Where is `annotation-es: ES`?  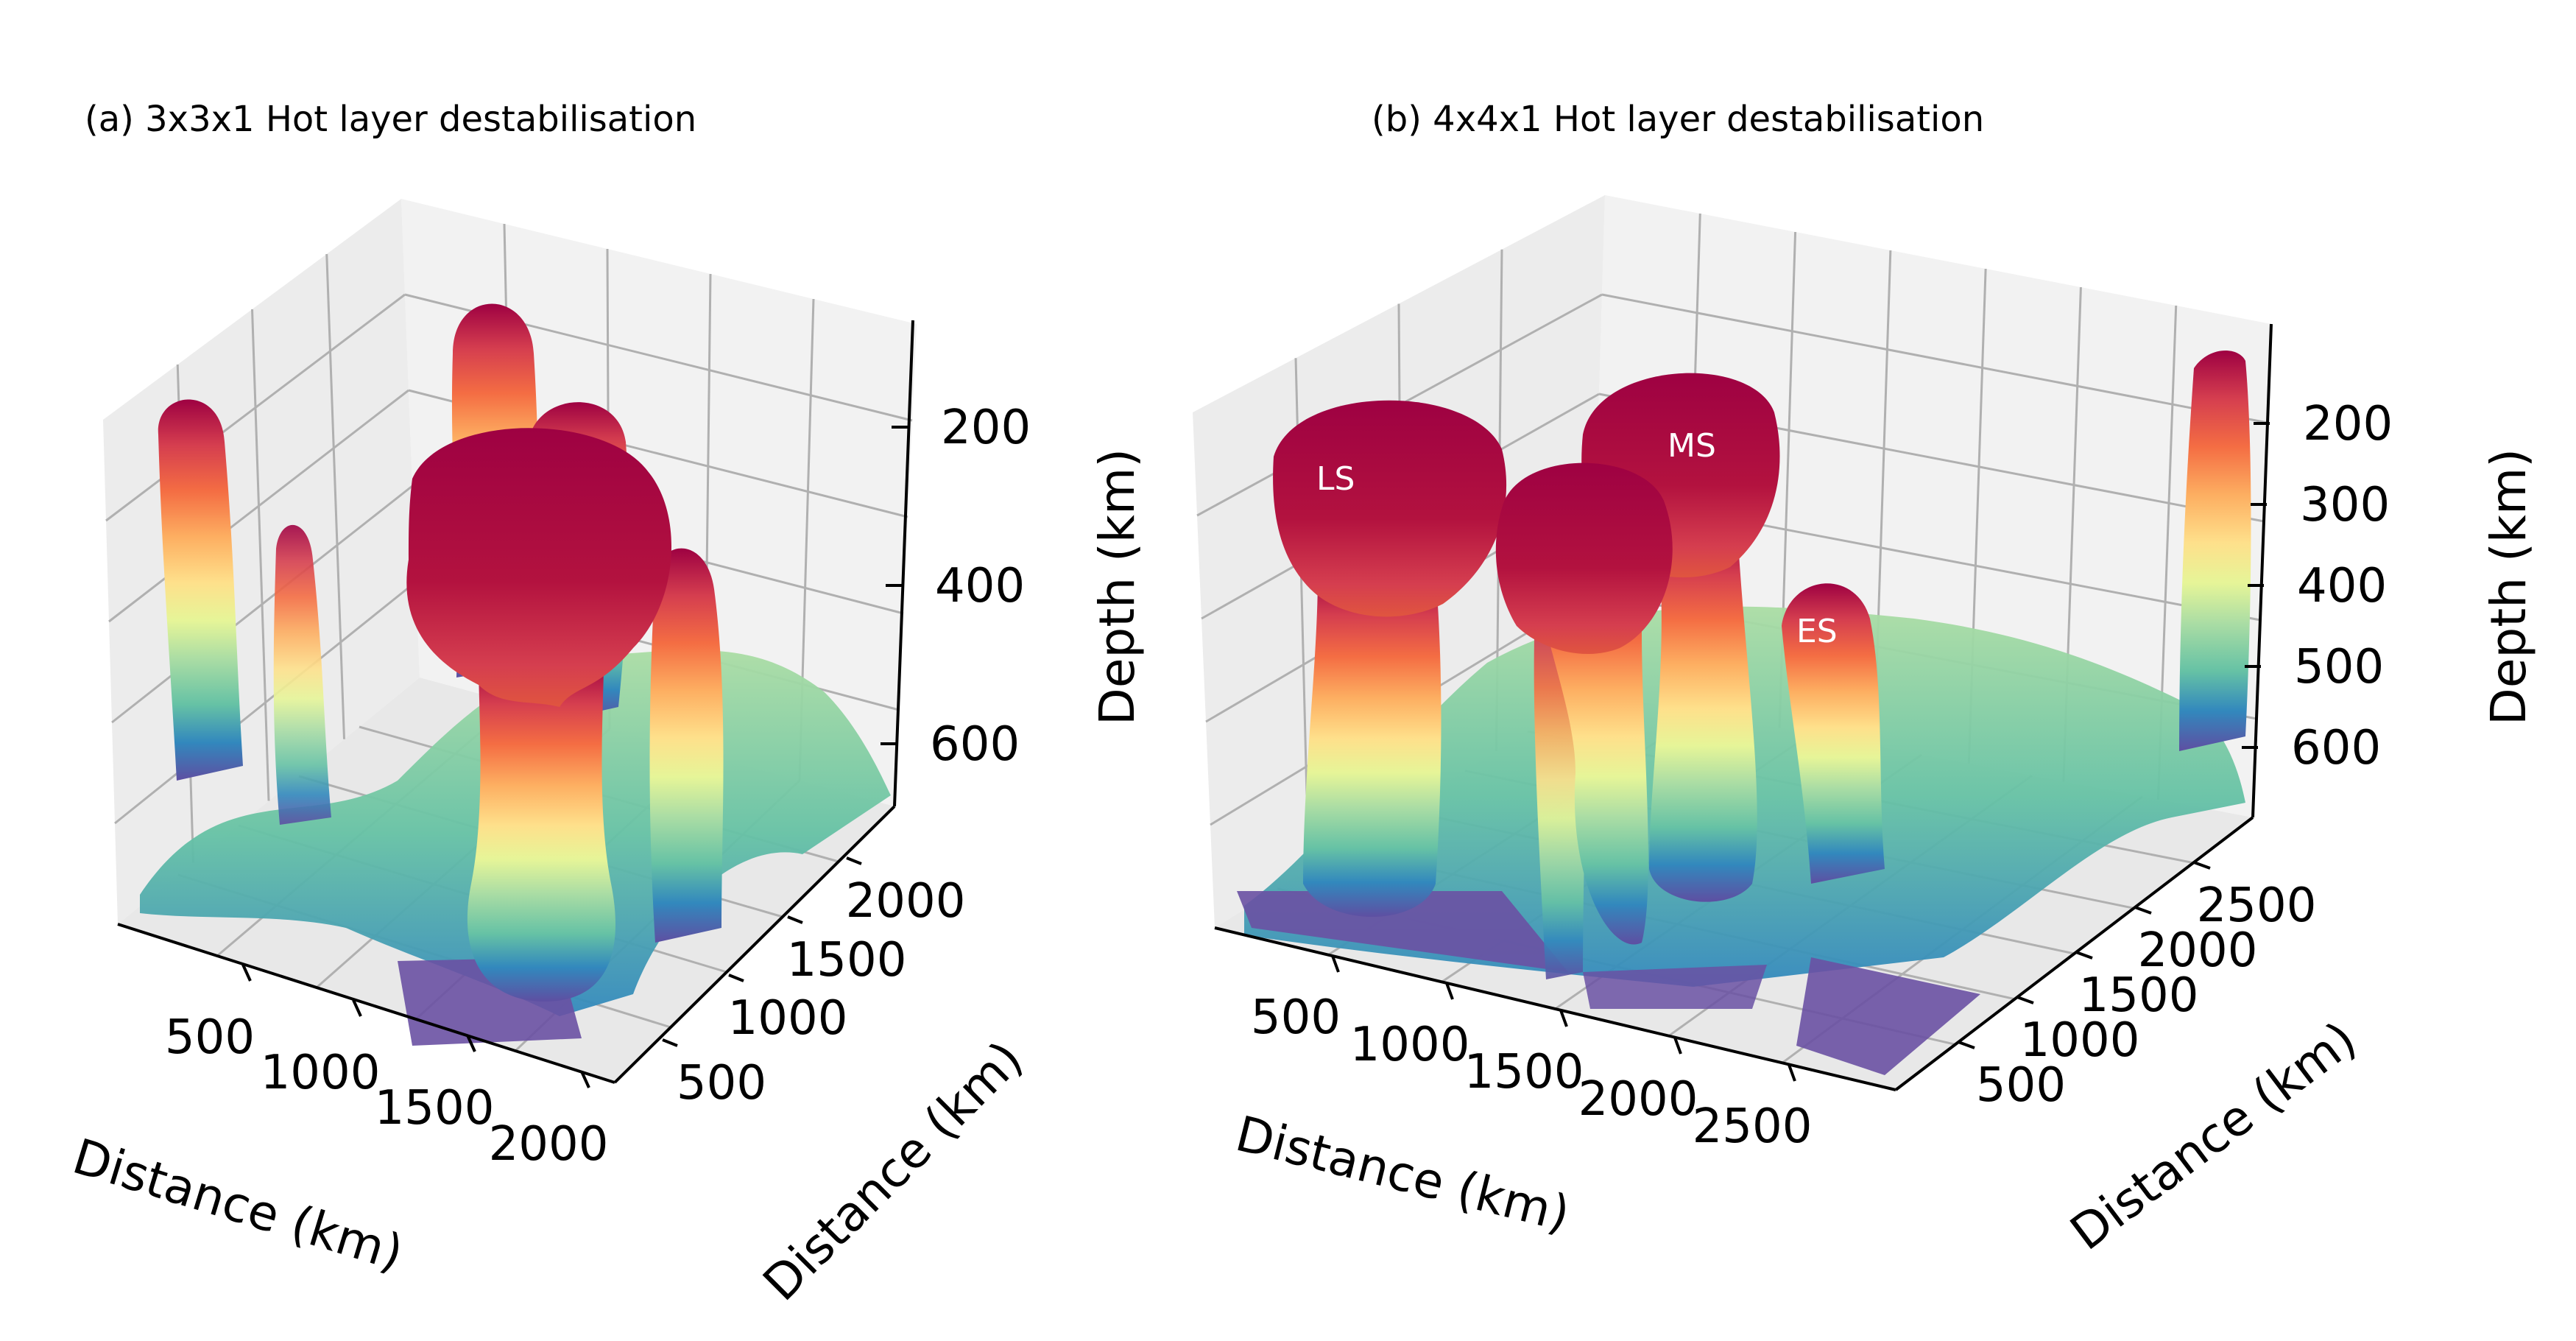 annotation-es: ES is located at coordinates (1817, 631).